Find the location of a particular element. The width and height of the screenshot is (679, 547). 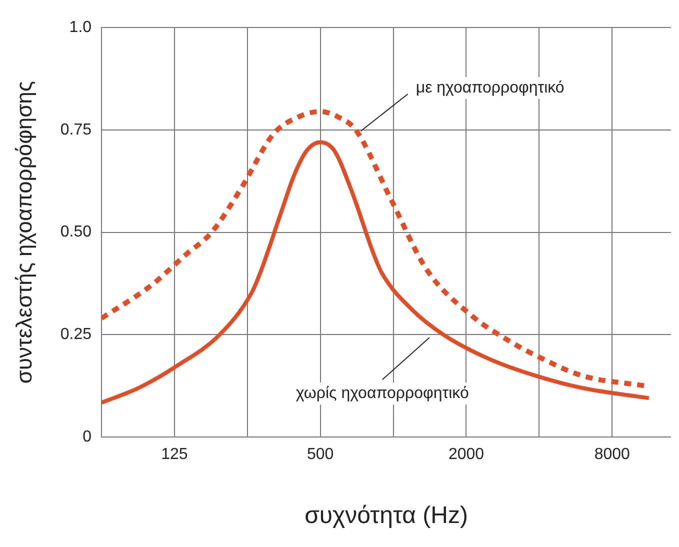

y-tick-label: 0.75 is located at coordinates (76, 129).